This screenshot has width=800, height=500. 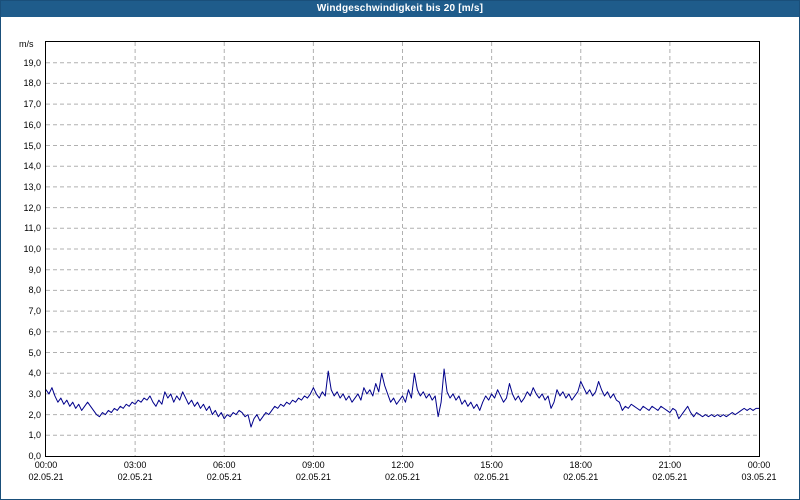 What do you see at coordinates (34, 393) in the screenshot?
I see `y-tick-label: 3,0` at bounding box center [34, 393].